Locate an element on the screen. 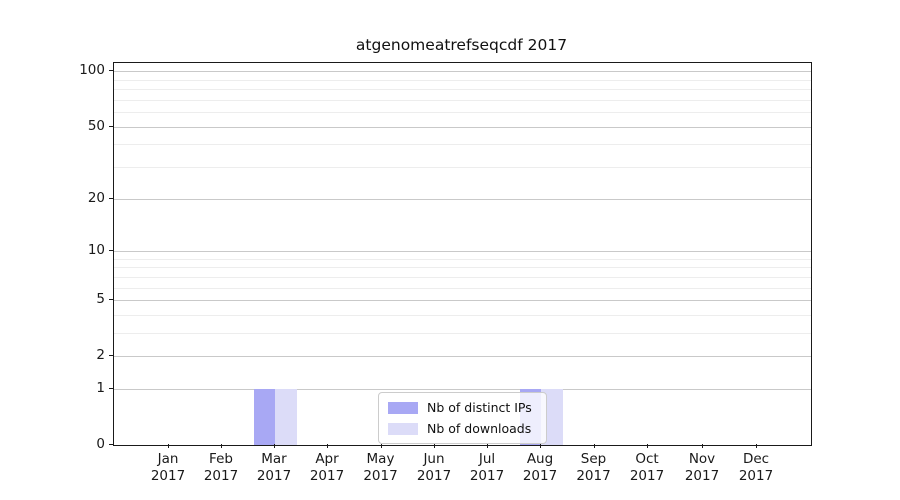 This screenshot has height=500, width=900. x-tick-label: Dec 2017 is located at coordinates (756, 468).